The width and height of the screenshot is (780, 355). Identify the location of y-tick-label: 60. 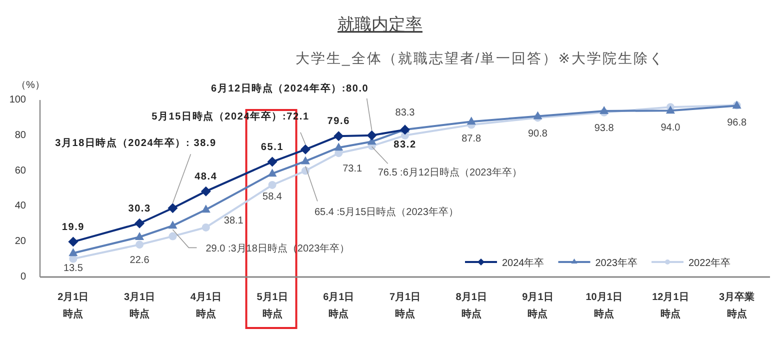
(20, 170).